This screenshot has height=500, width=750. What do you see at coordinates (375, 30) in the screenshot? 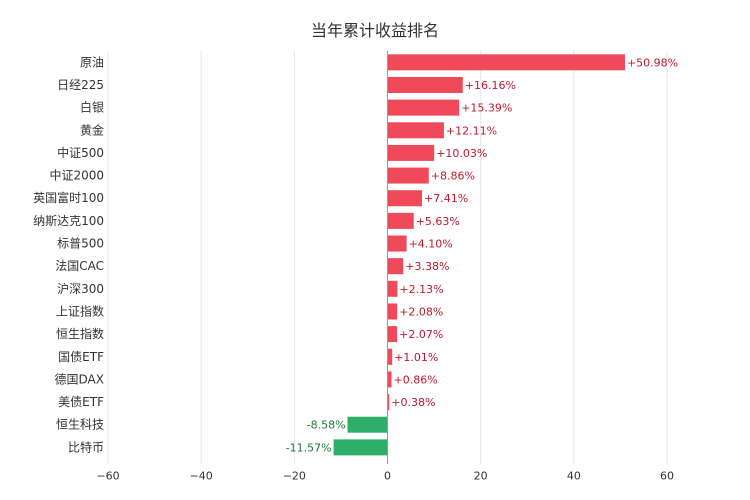
I see `chart-title: 当年累计收益排名` at bounding box center [375, 30].